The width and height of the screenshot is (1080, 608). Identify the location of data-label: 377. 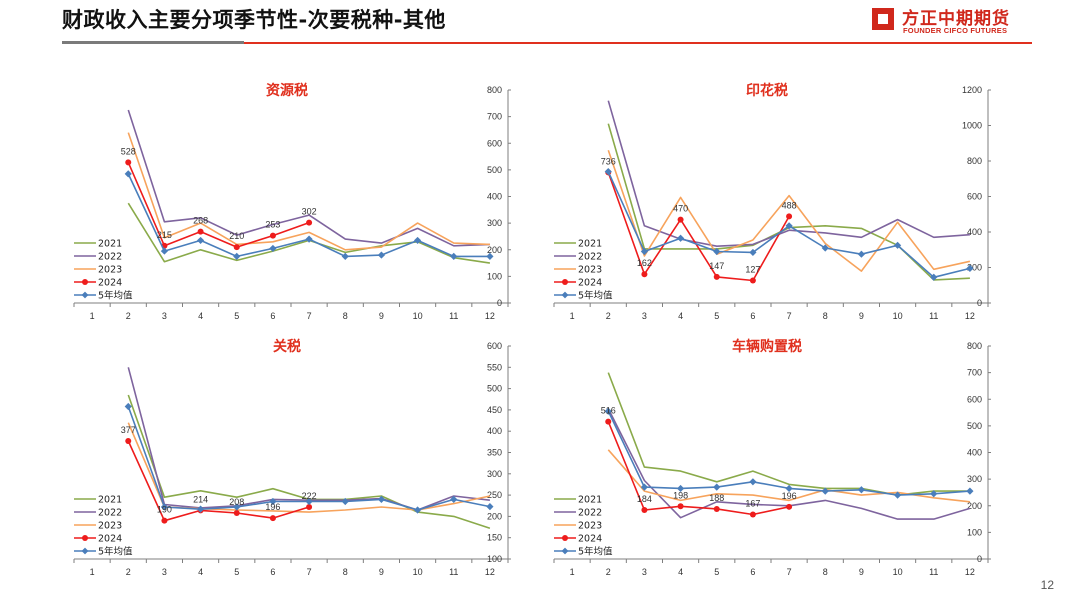
(128, 430).